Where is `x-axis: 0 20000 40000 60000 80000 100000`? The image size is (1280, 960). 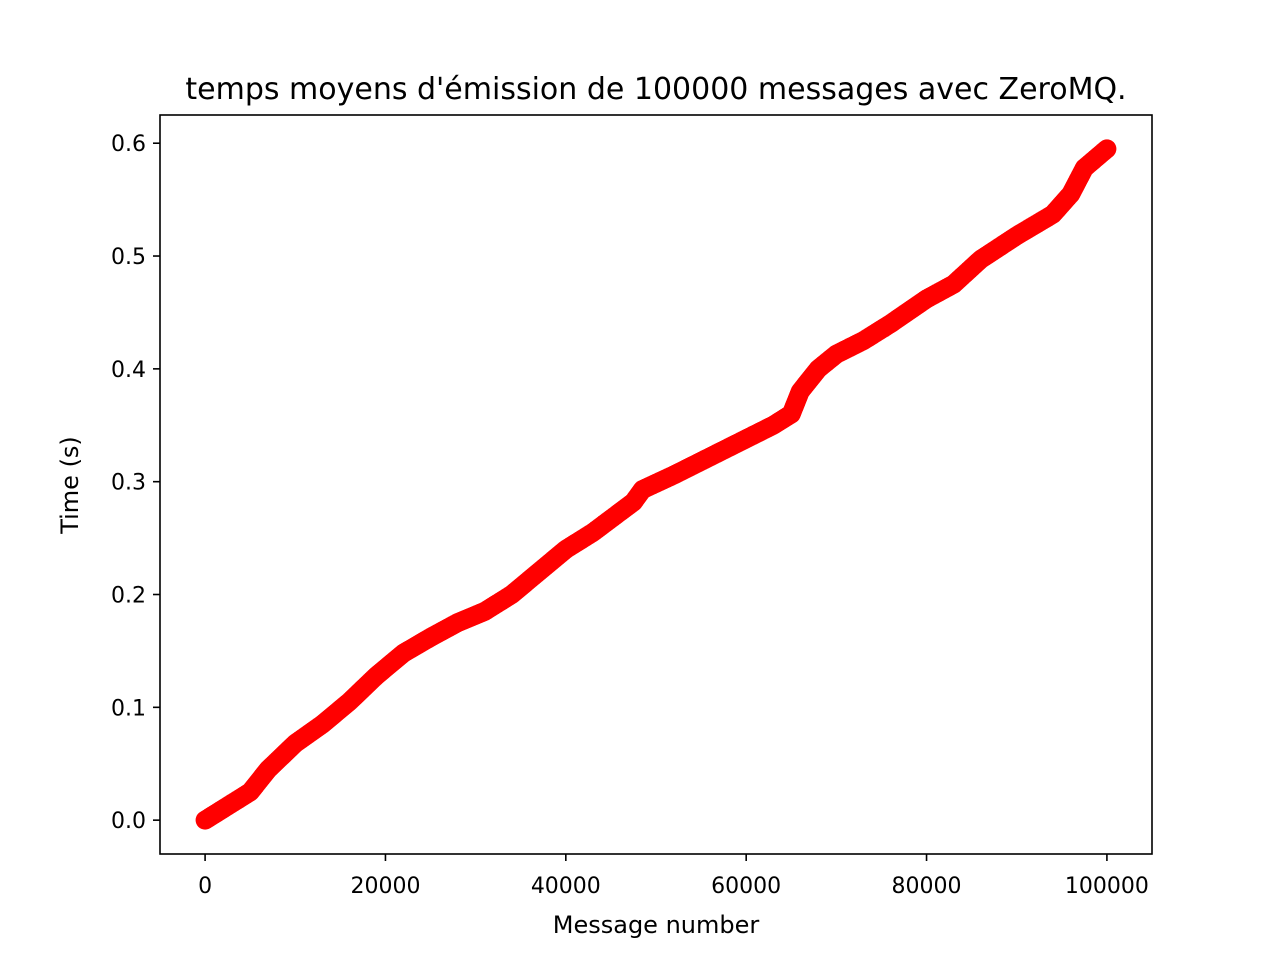
x-axis: 0 20000 40000 60000 80000 100000 is located at coordinates (673, 876).